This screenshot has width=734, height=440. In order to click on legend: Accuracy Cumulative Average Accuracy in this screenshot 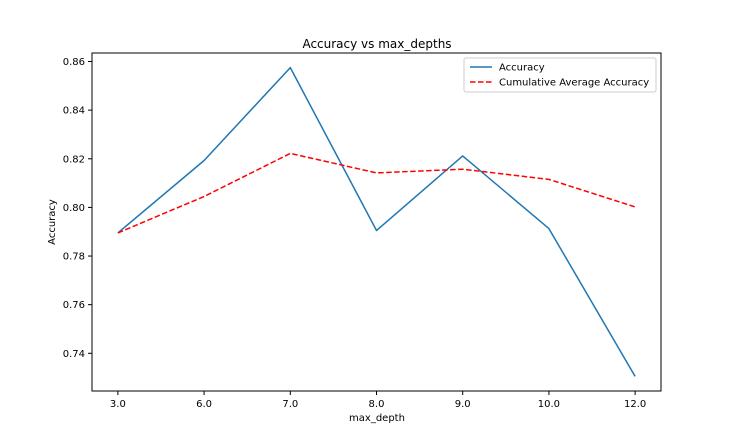, I will do `click(560, 75)`.